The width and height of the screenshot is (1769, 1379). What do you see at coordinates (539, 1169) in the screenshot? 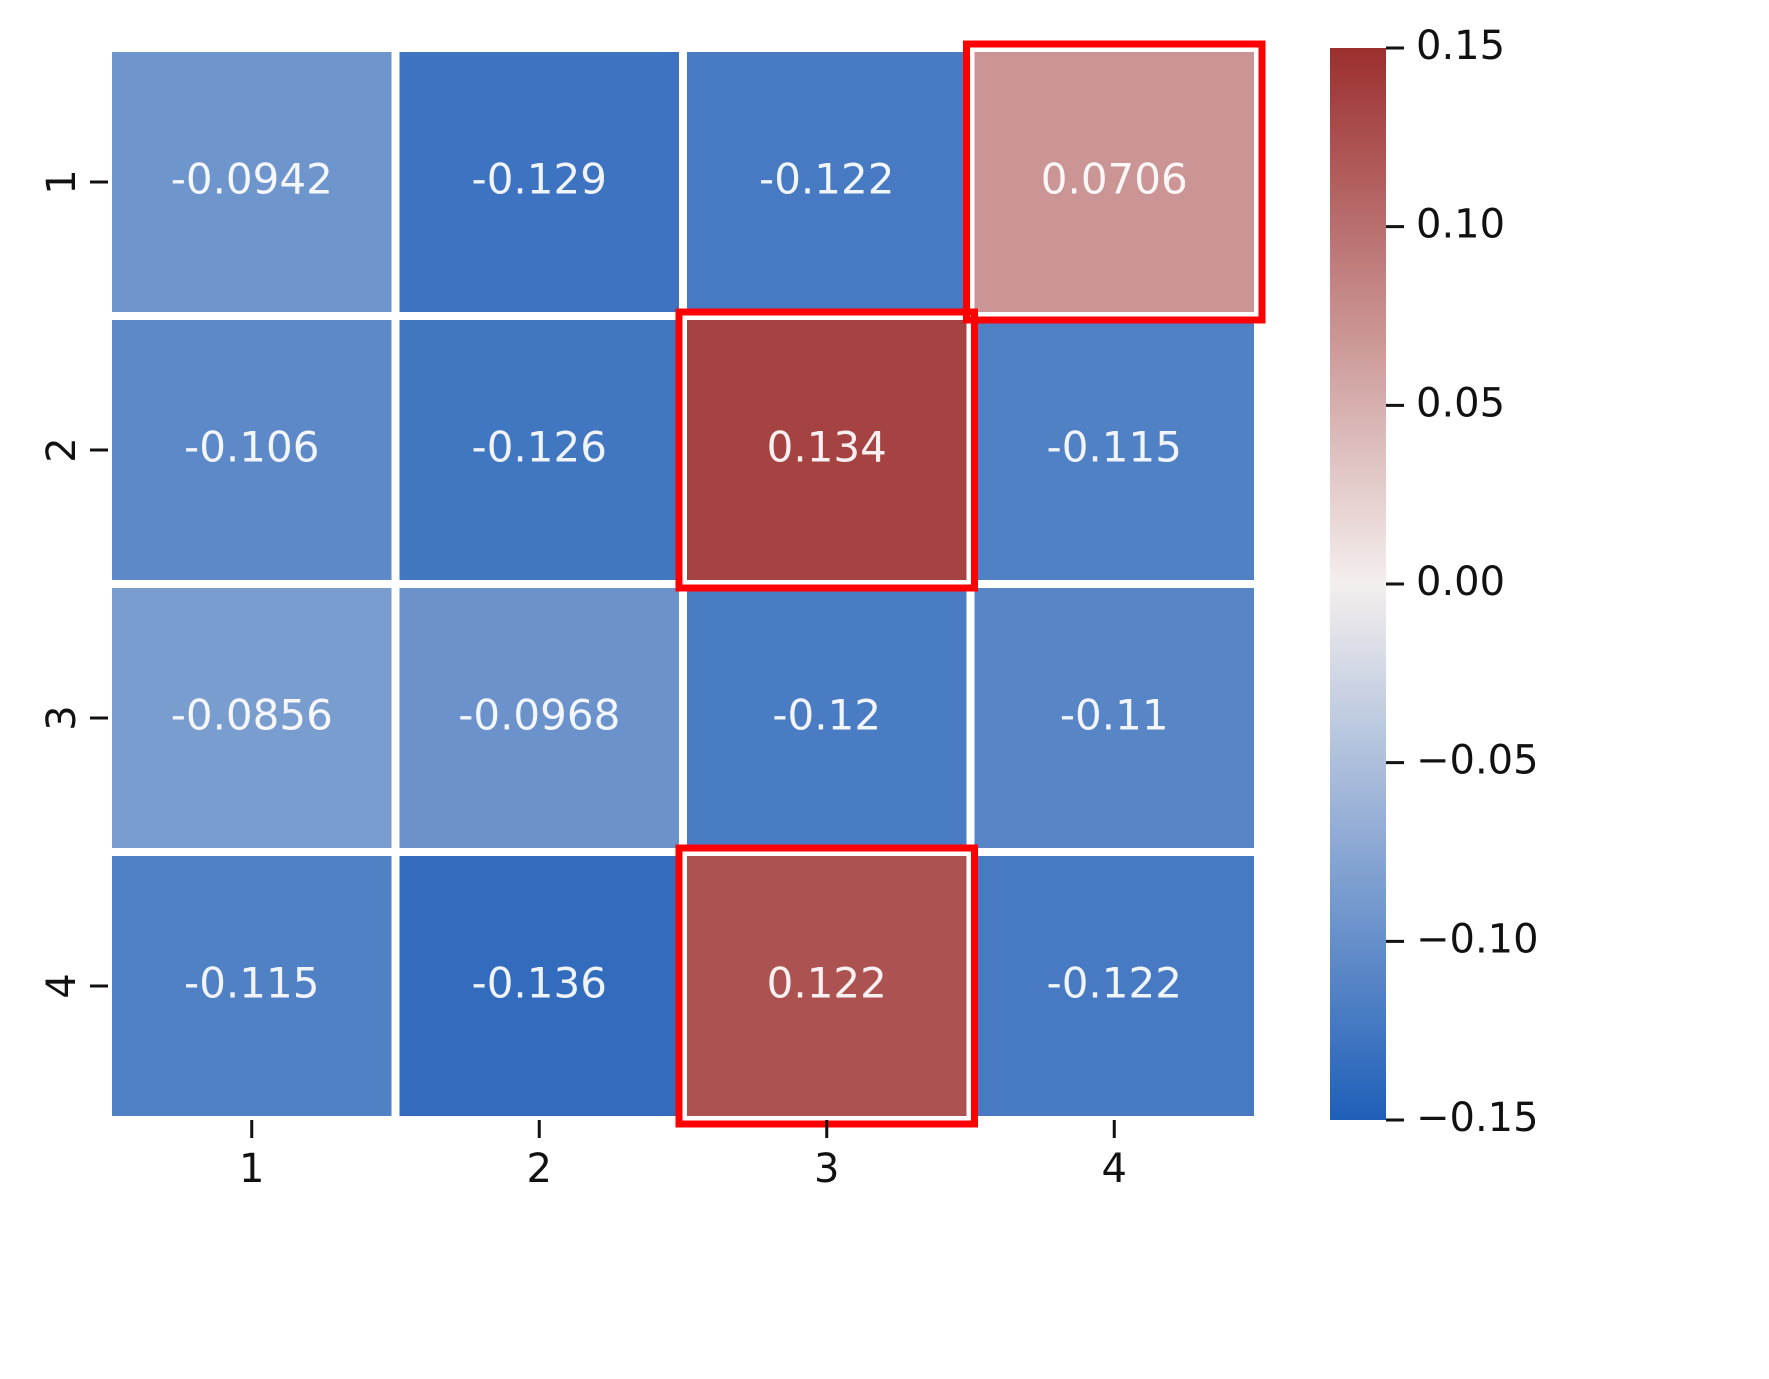
I see `x-tick-label-2: 2` at bounding box center [539, 1169].